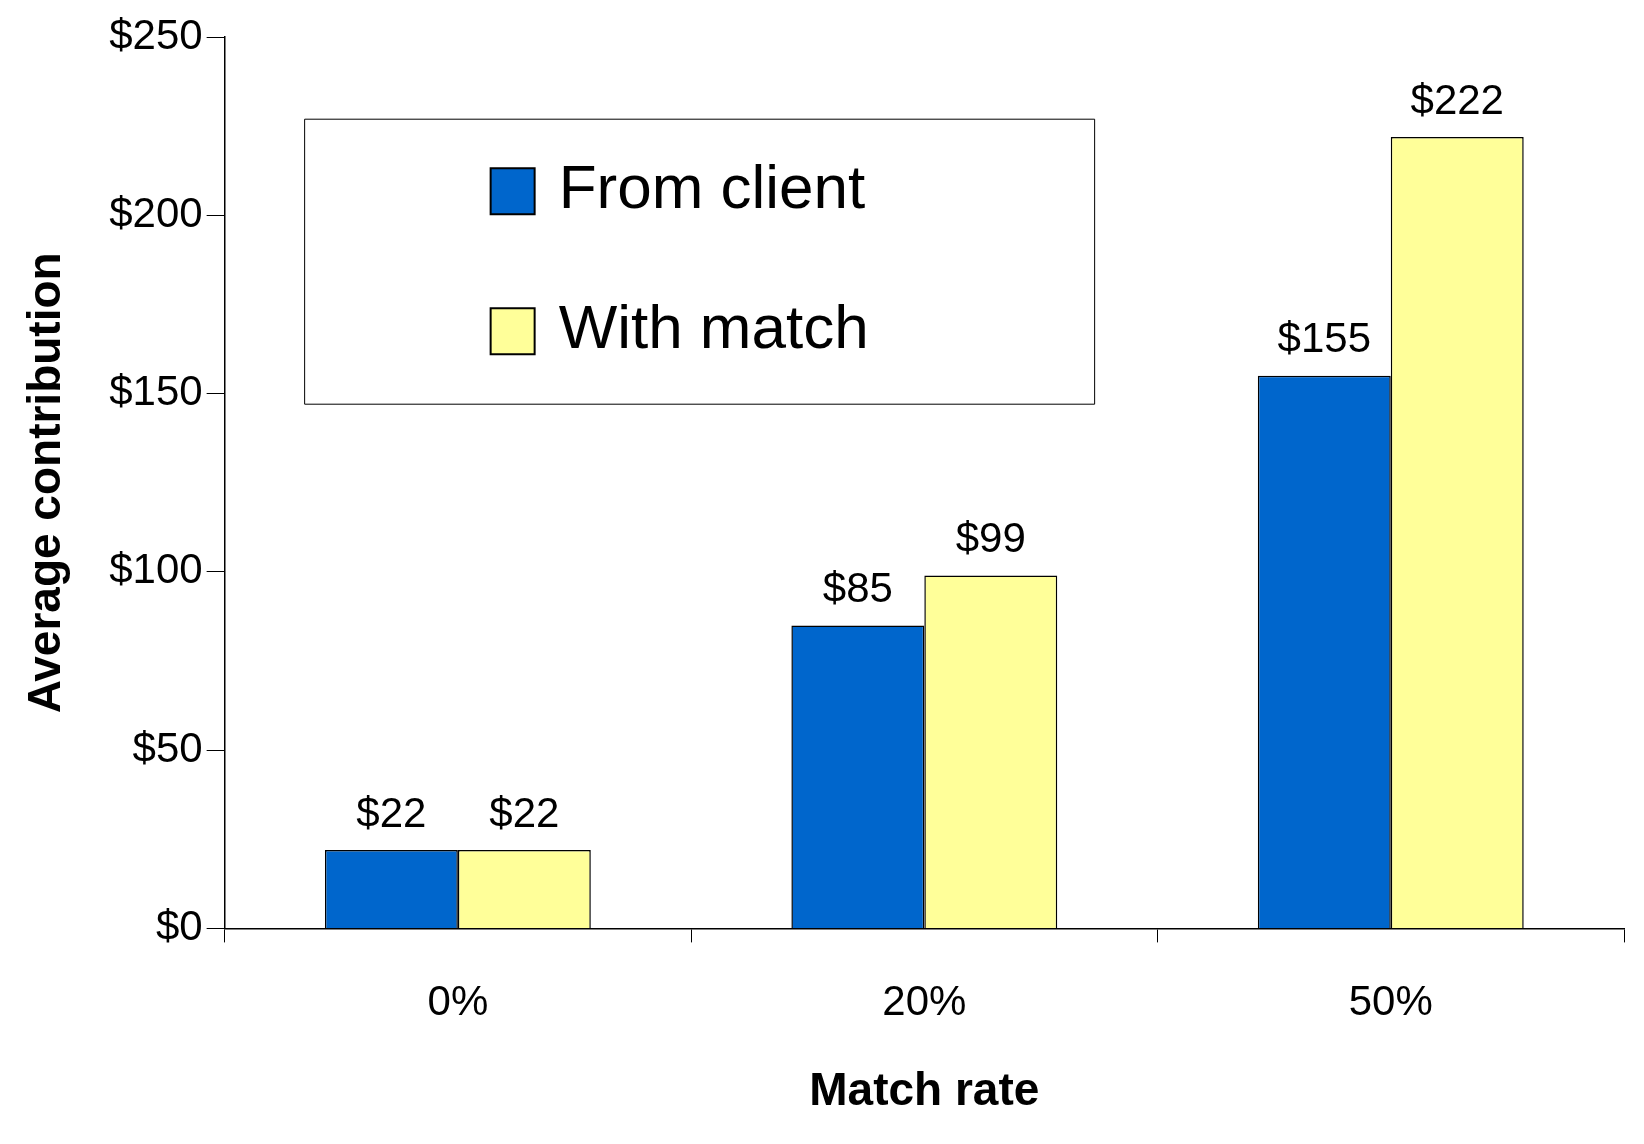 The width and height of the screenshot is (1644, 1144). I want to click on y-tick-label: $200, so click(156, 213).